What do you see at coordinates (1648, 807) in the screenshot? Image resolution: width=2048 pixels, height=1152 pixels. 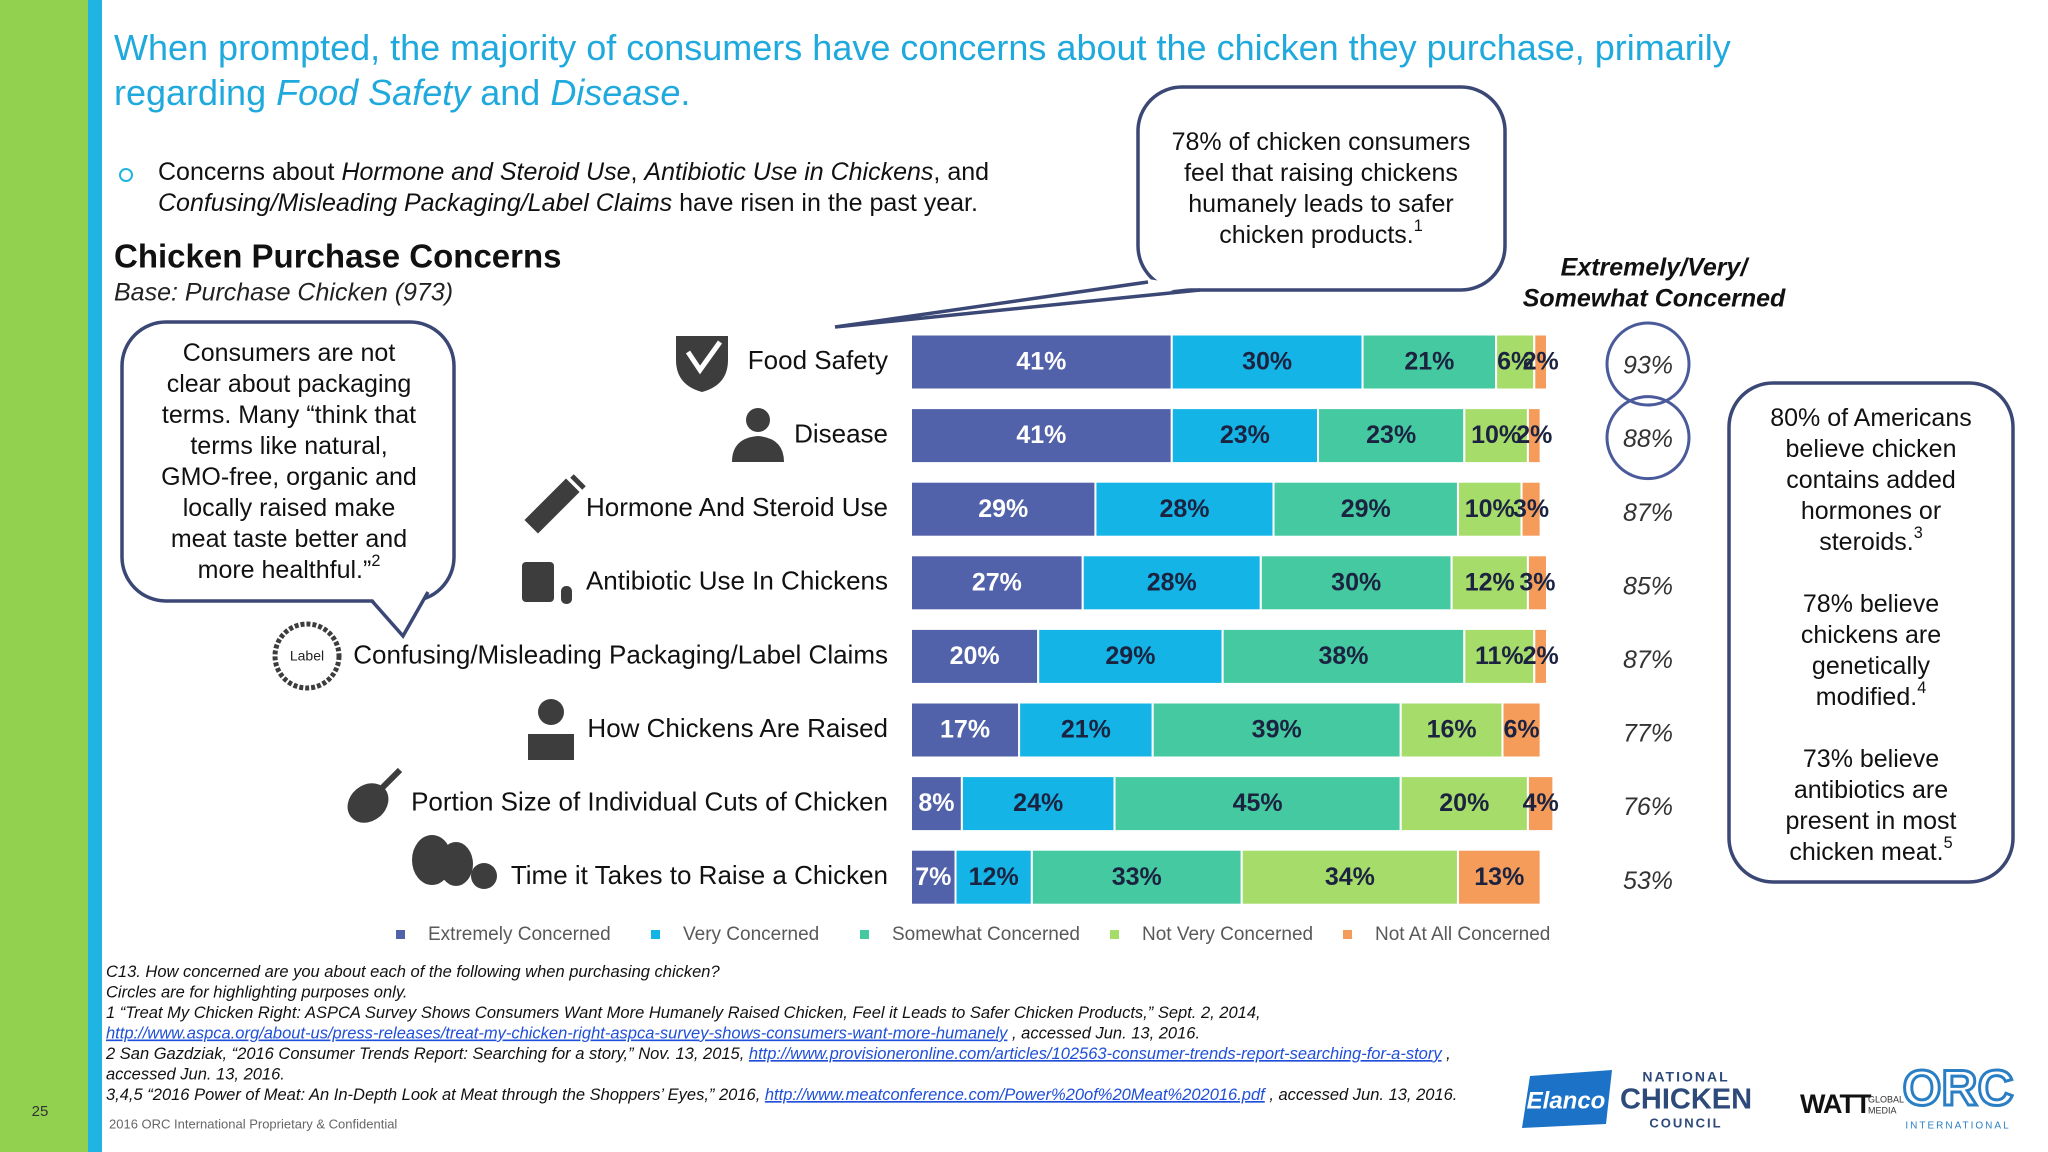 I see `total-label: 76%` at bounding box center [1648, 807].